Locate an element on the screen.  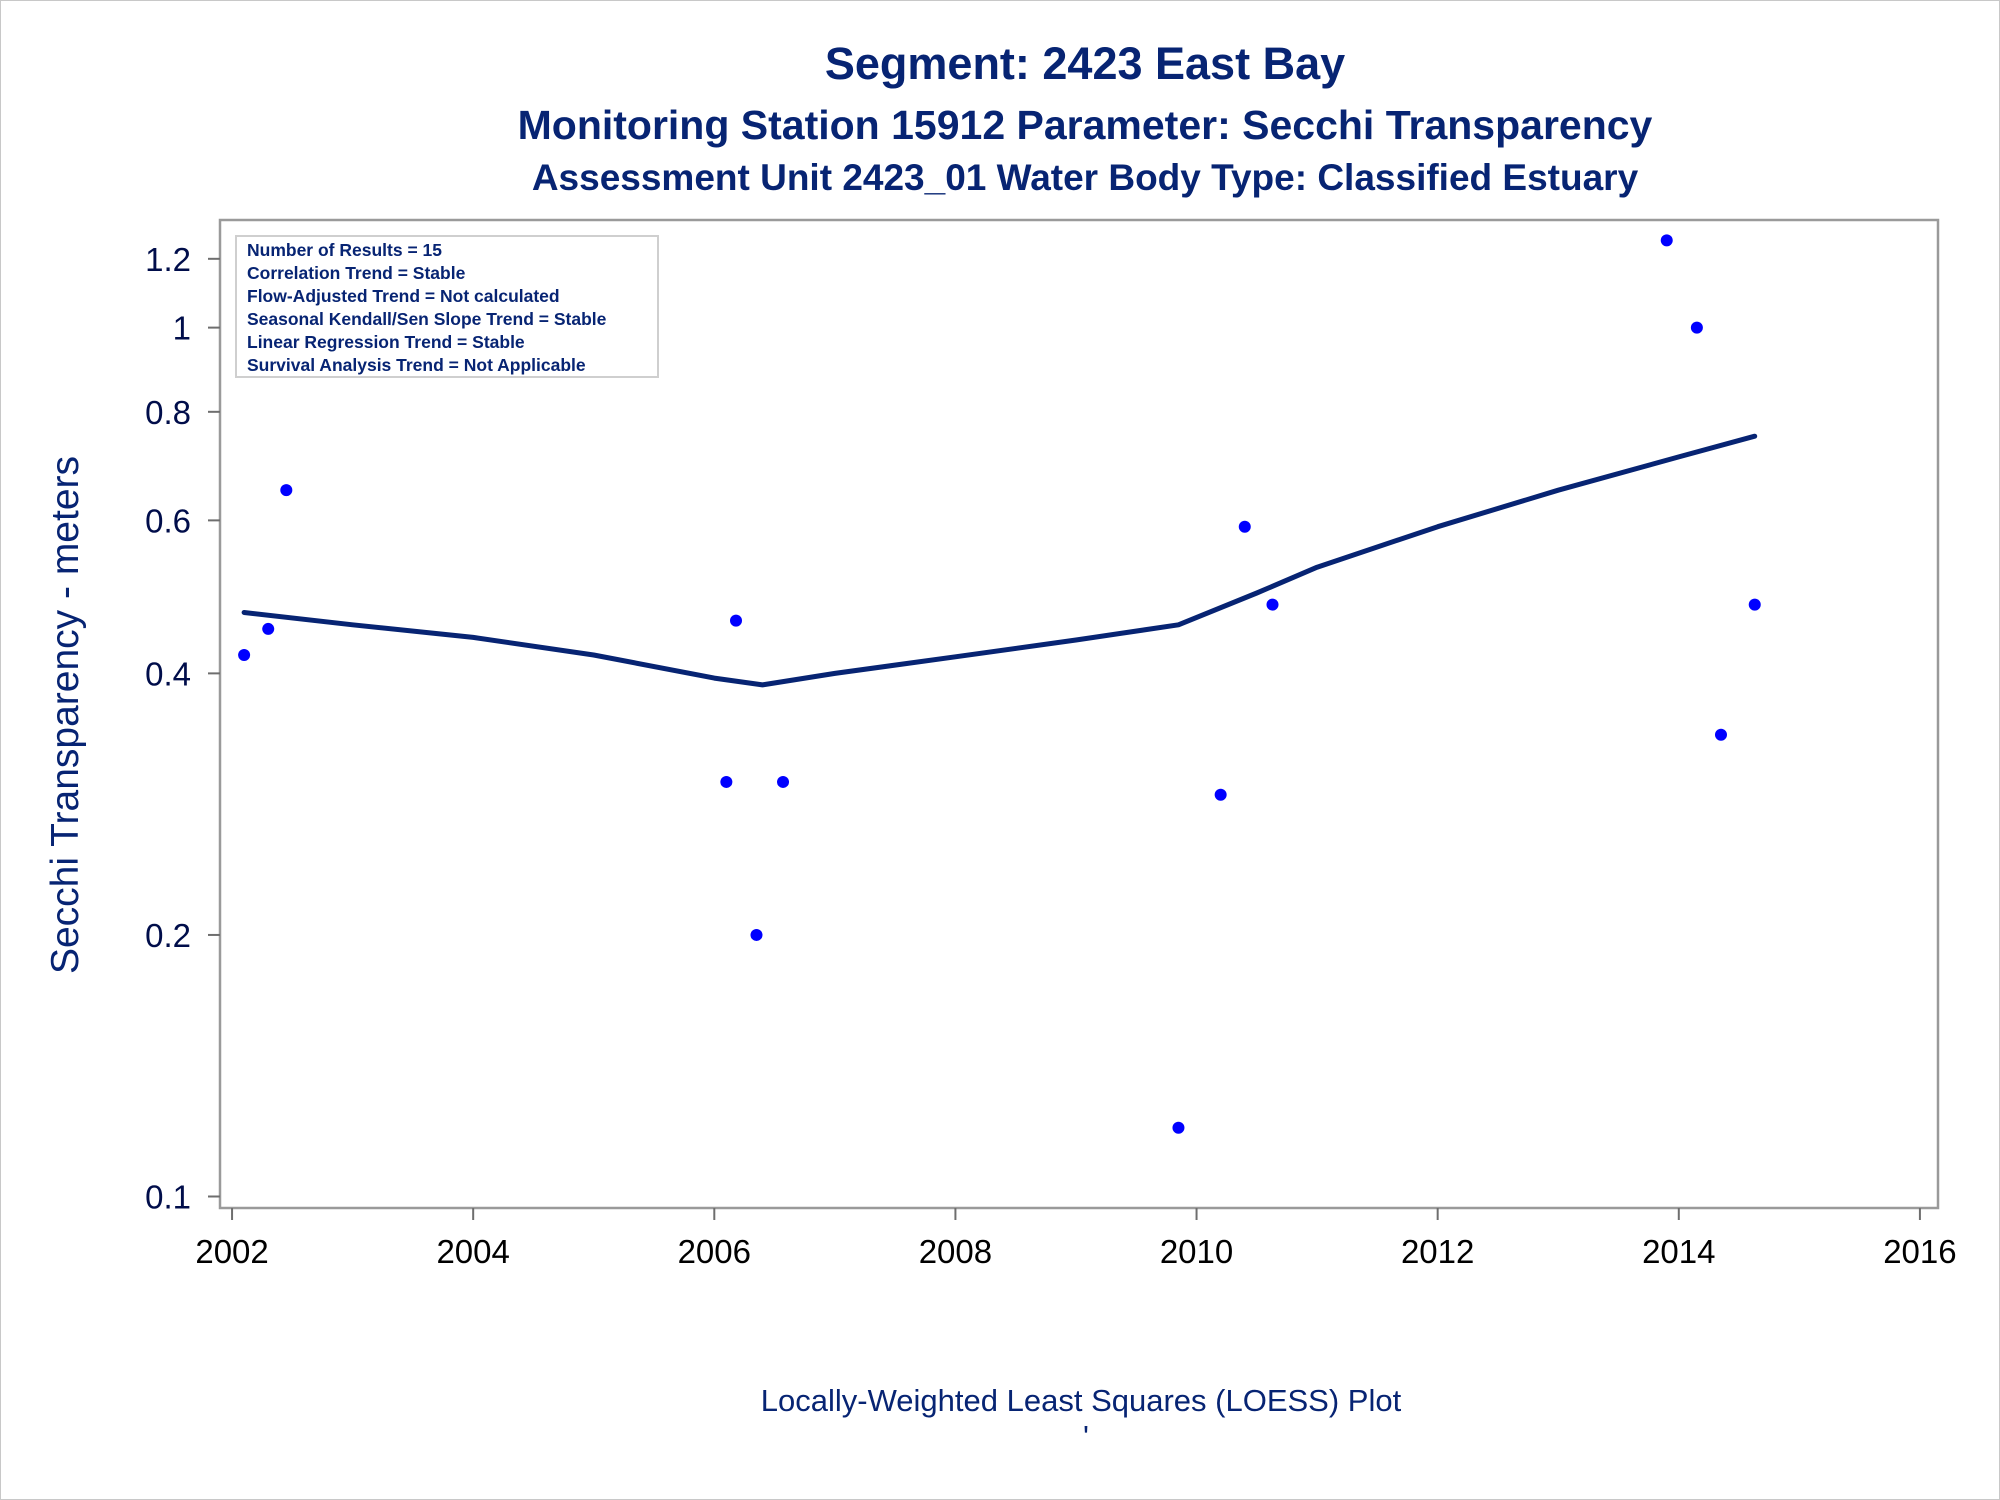
x-axis: 2002 2004 2006 2008 2010 2012 2014 2016 is located at coordinates (1076, 1239).